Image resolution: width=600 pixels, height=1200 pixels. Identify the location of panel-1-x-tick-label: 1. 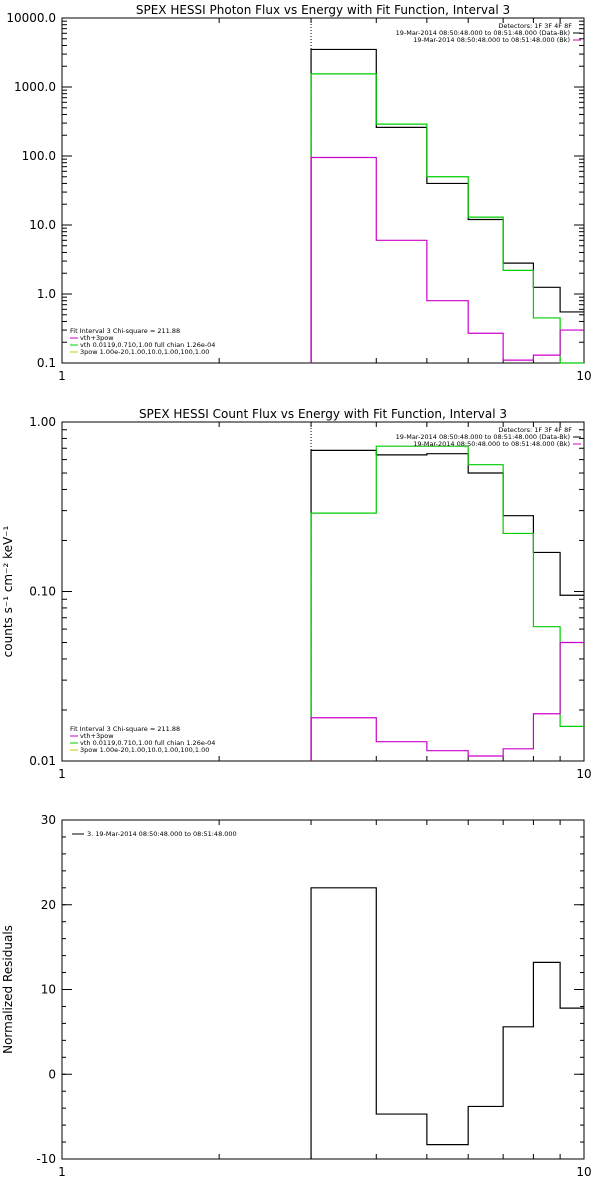
(62, 376).